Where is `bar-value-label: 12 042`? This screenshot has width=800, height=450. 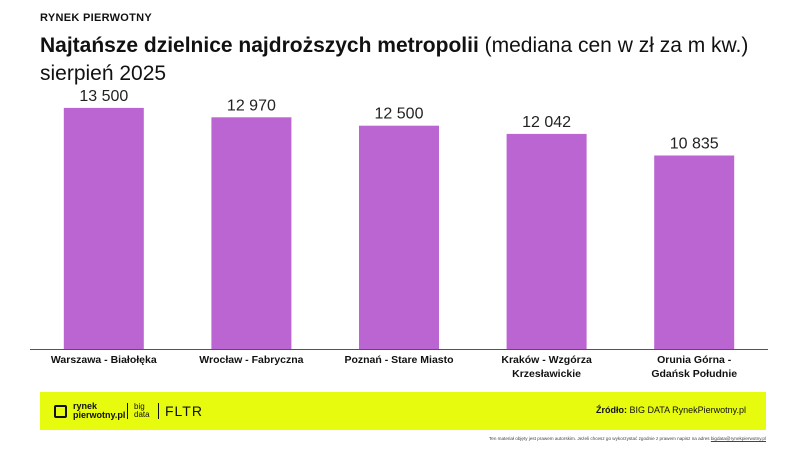 bar-value-label: 12 042 is located at coordinates (546, 122).